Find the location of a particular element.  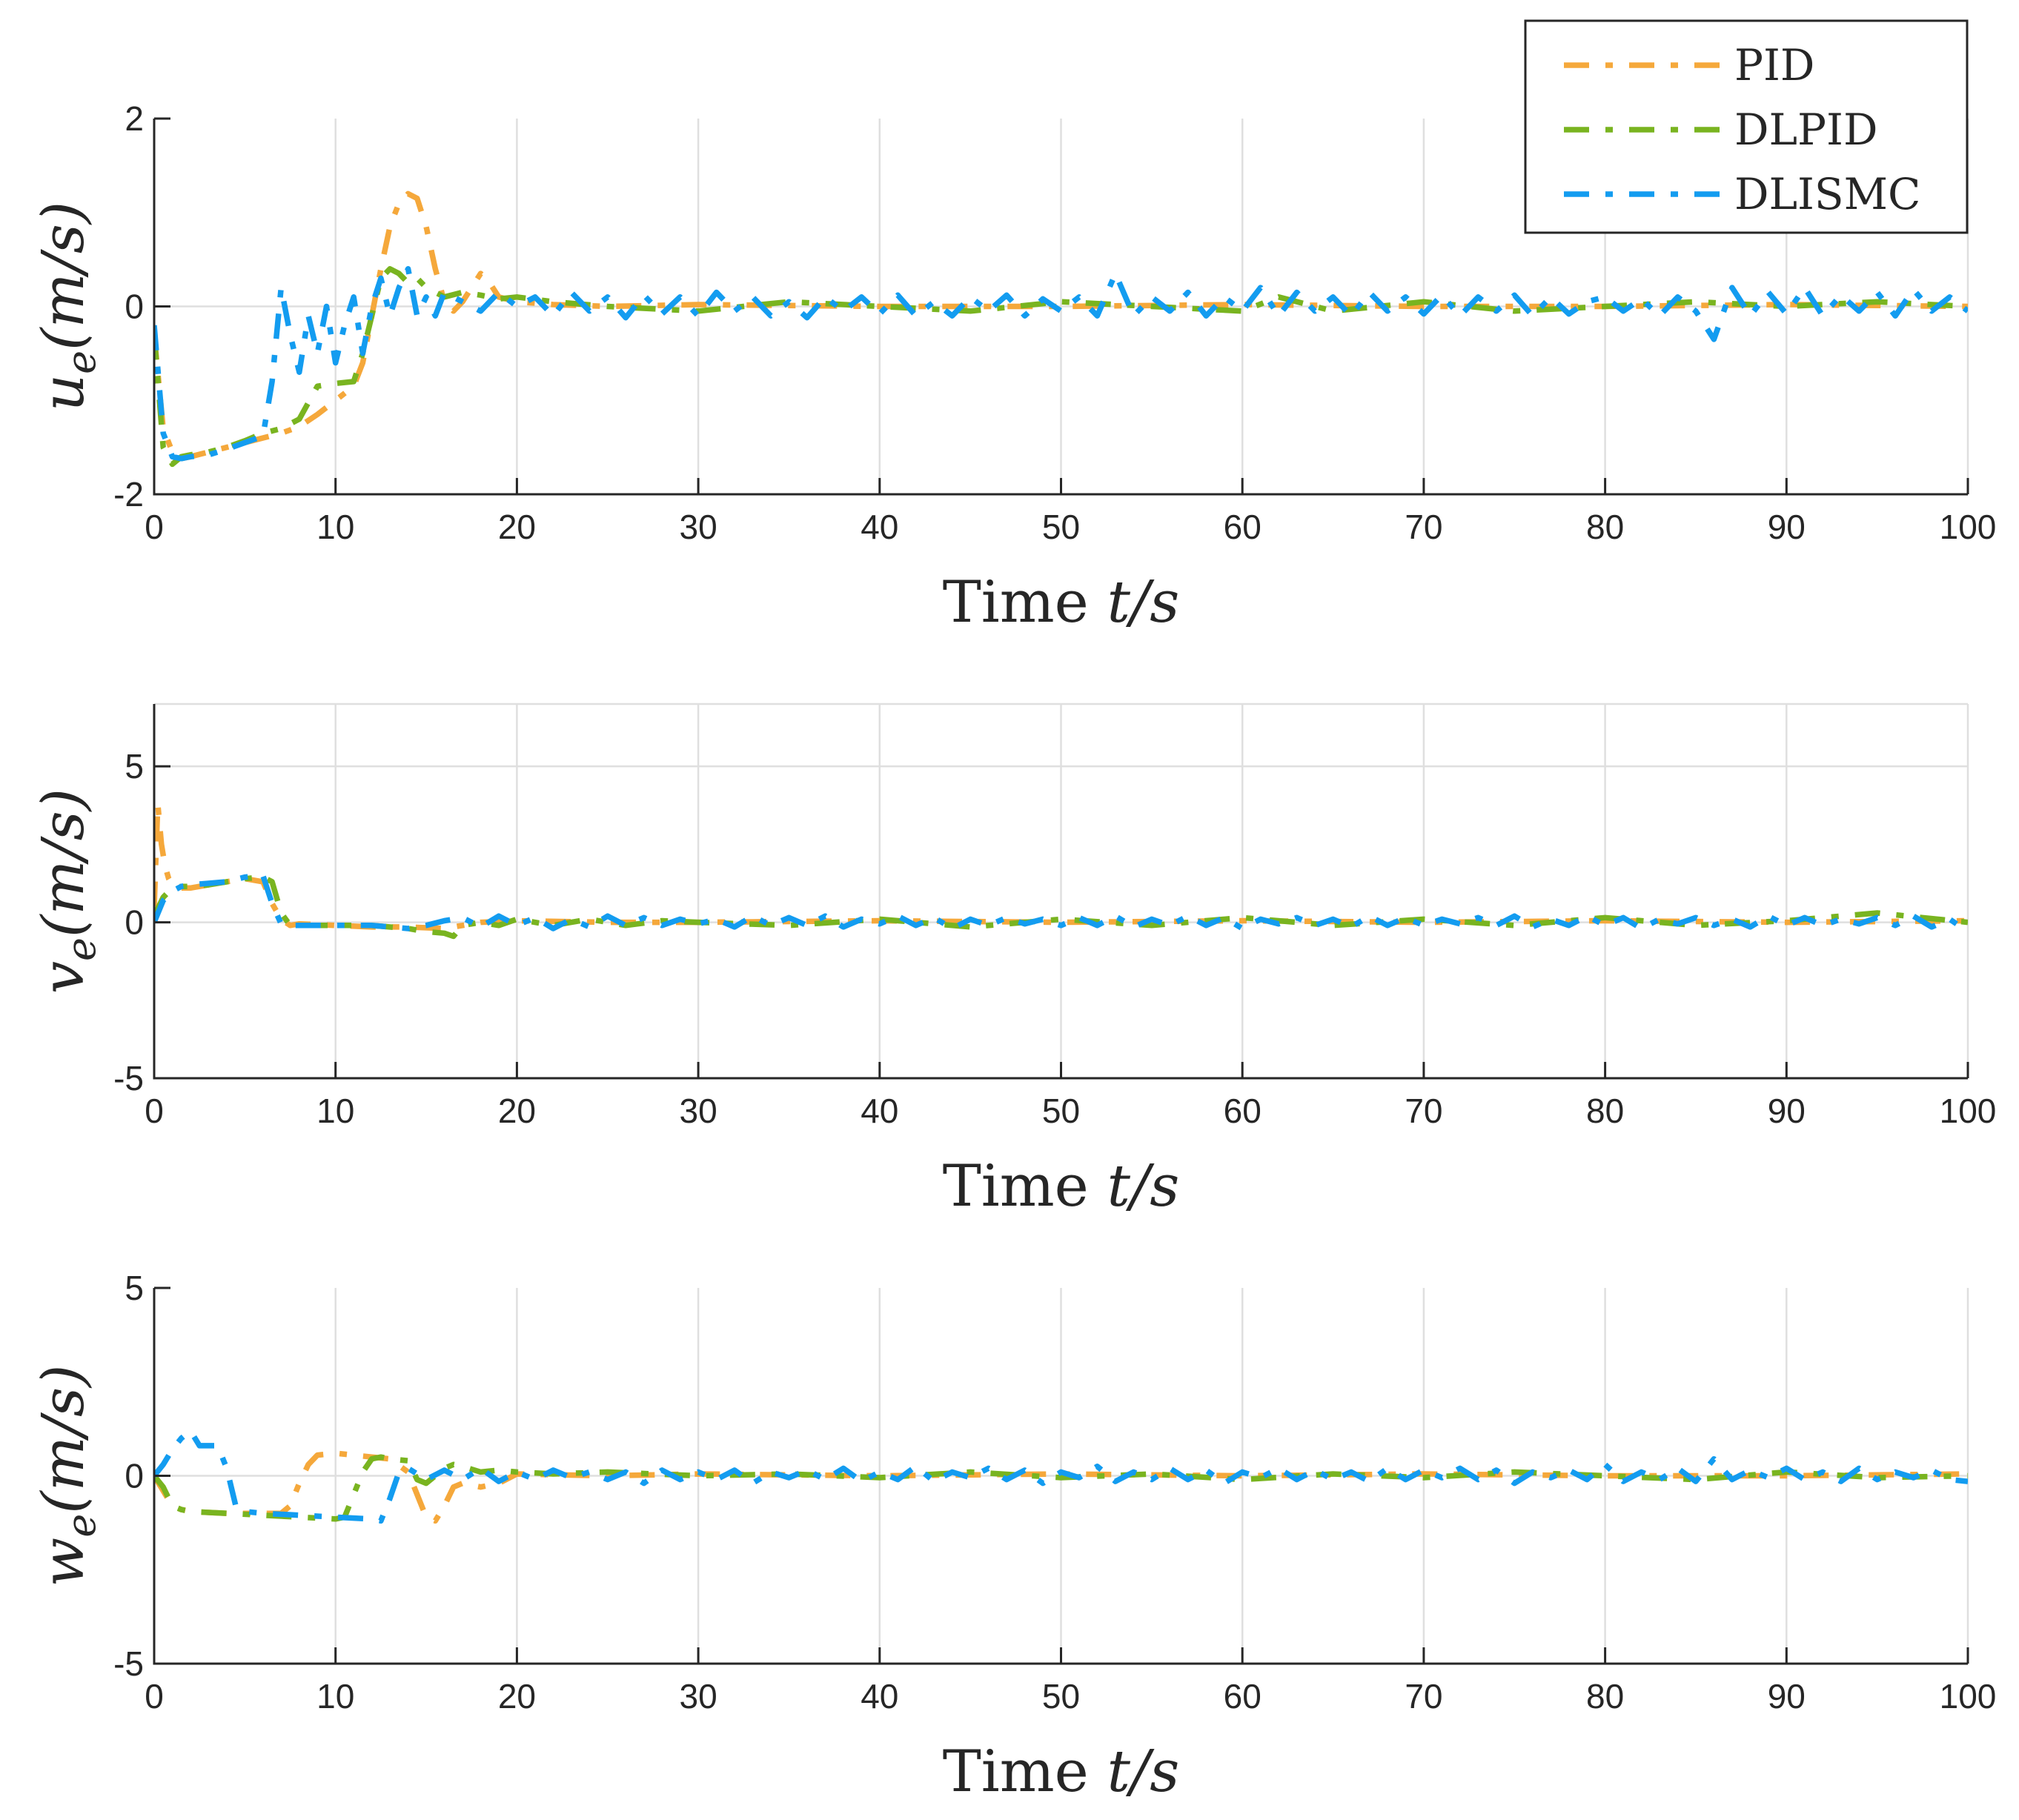

x-axis-label-w: Time t/s is located at coordinates (1062, 1771).